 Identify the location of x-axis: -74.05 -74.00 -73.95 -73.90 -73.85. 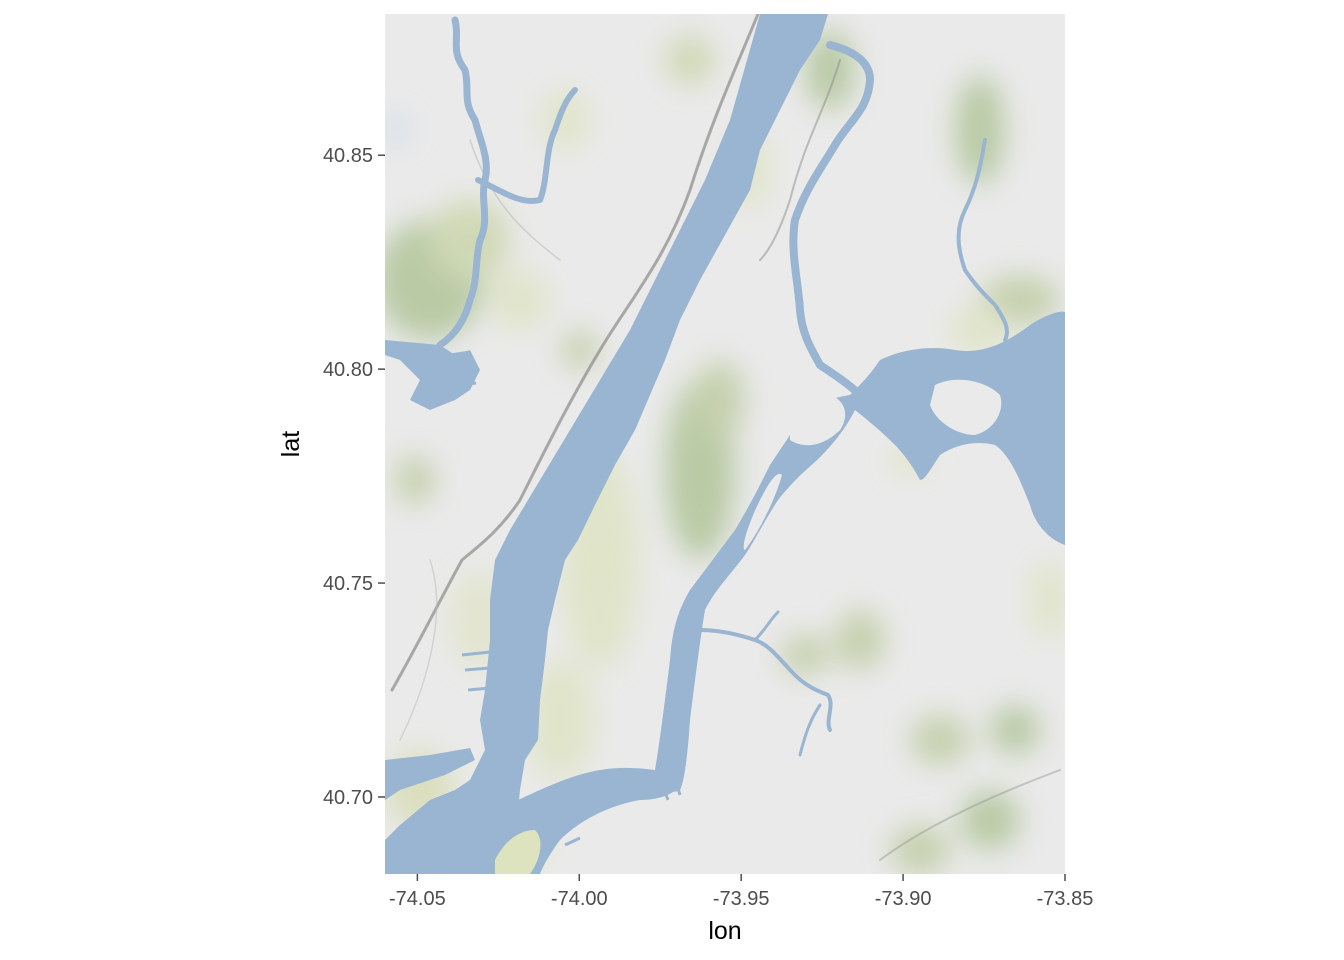
(741, 892).